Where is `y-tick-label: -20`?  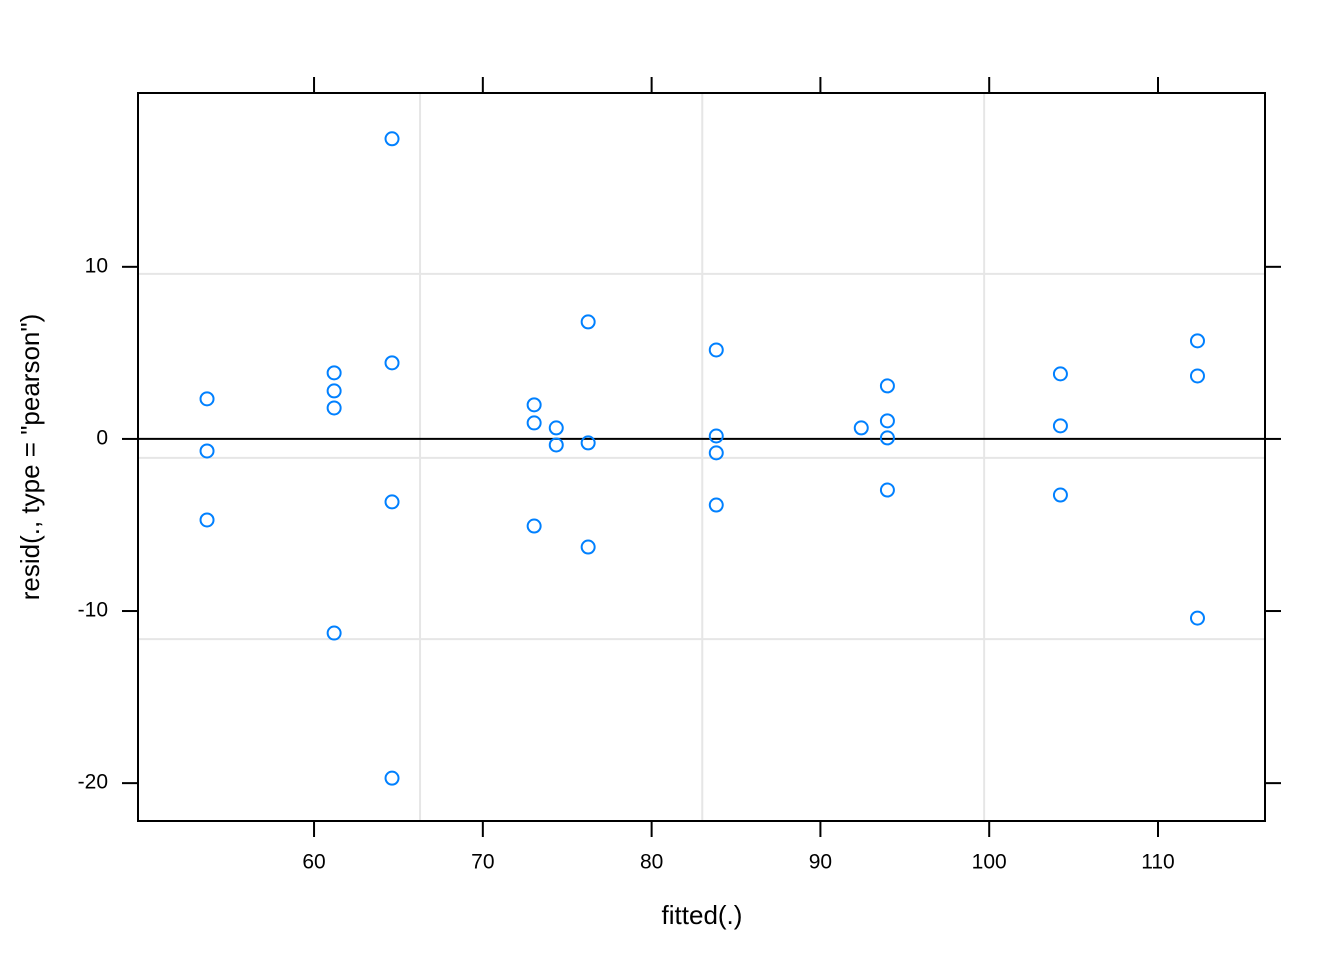 y-tick-label: -20 is located at coordinates (93, 782).